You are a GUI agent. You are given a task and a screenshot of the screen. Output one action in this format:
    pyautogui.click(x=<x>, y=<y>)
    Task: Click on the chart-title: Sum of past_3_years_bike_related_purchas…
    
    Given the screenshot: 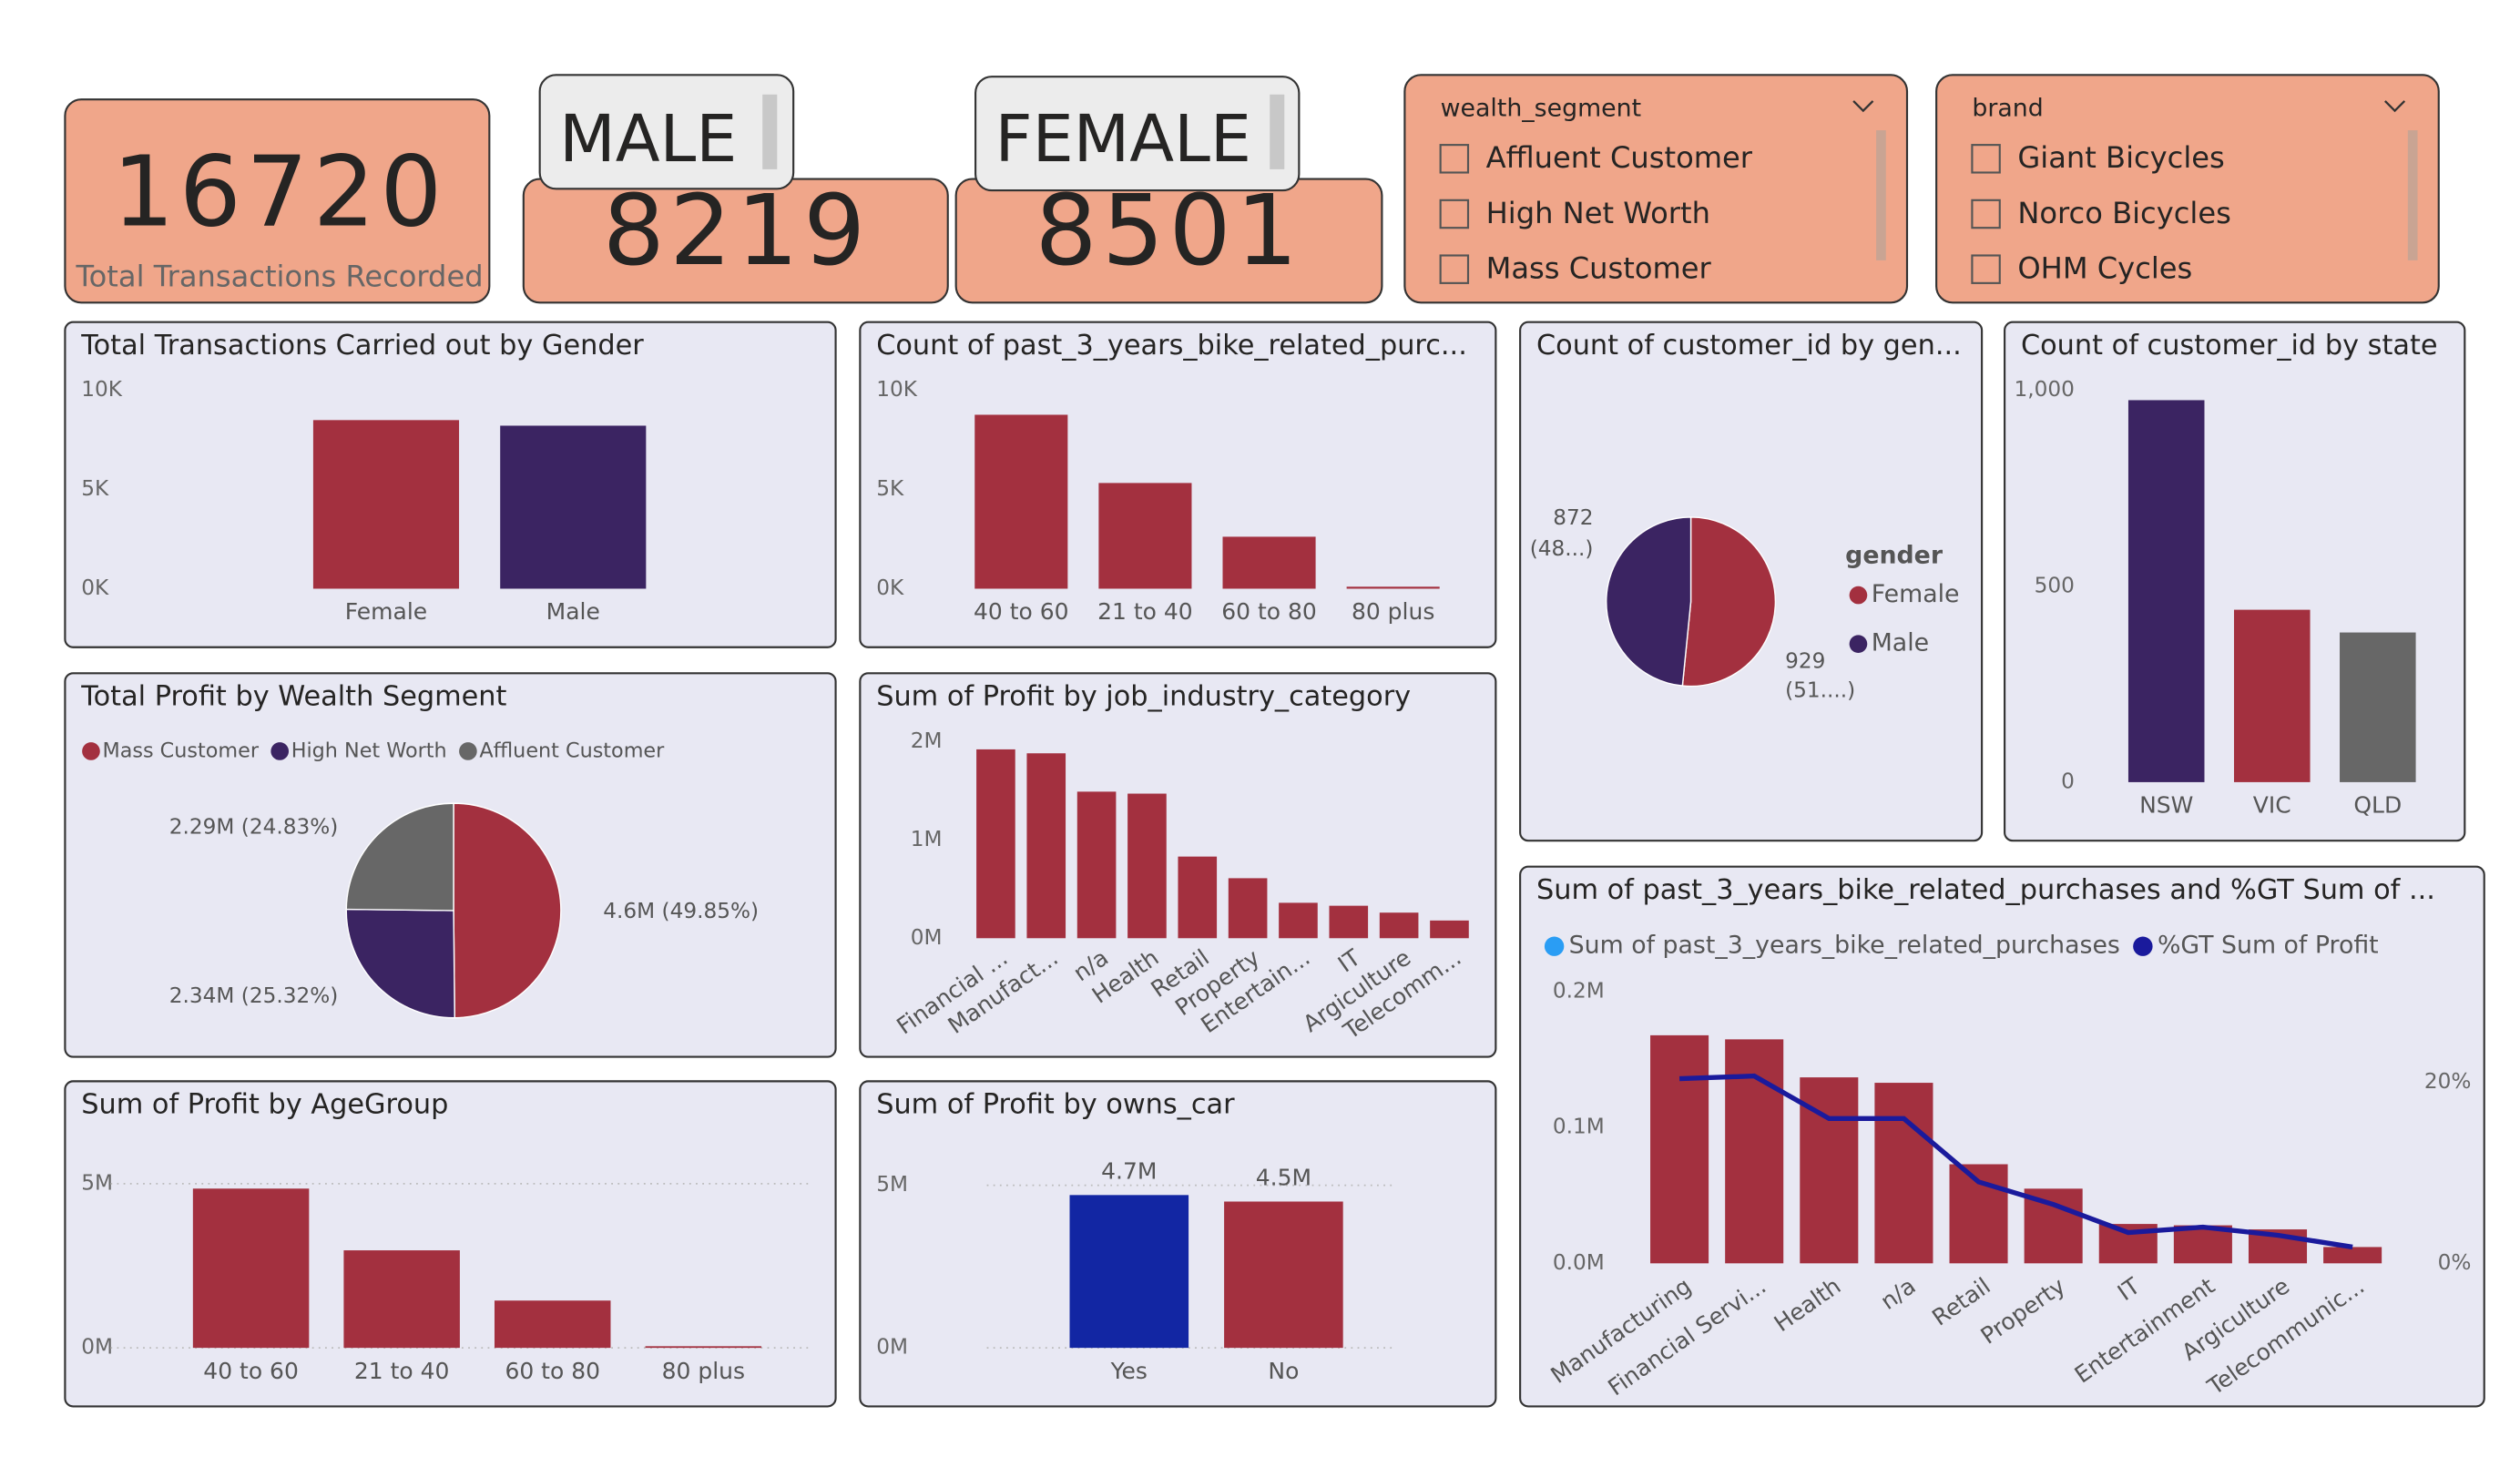 What is the action you would take?
    pyautogui.click(x=1985, y=890)
    